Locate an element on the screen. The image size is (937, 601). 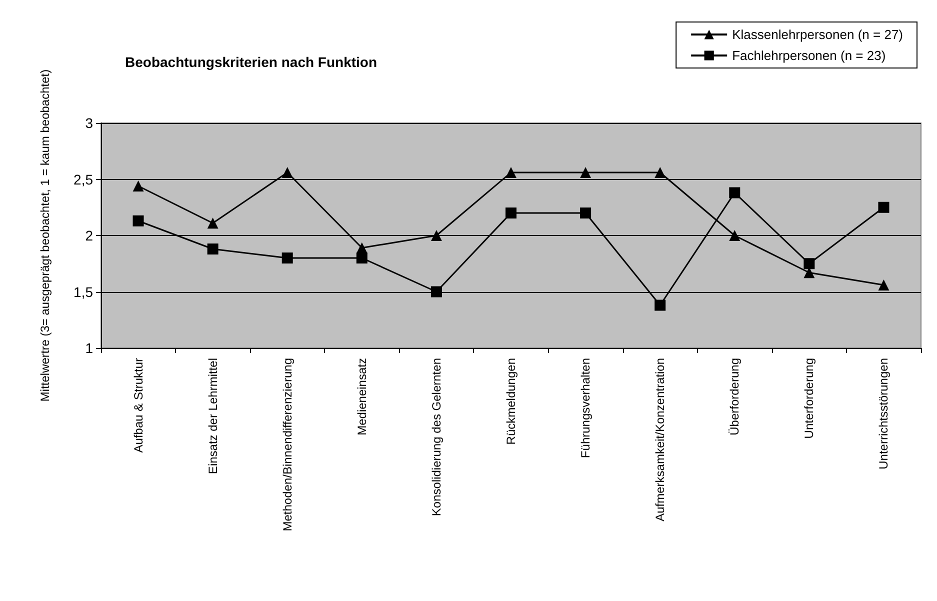
x-tick-label: Unterforderung is located at coordinates (809, 398).